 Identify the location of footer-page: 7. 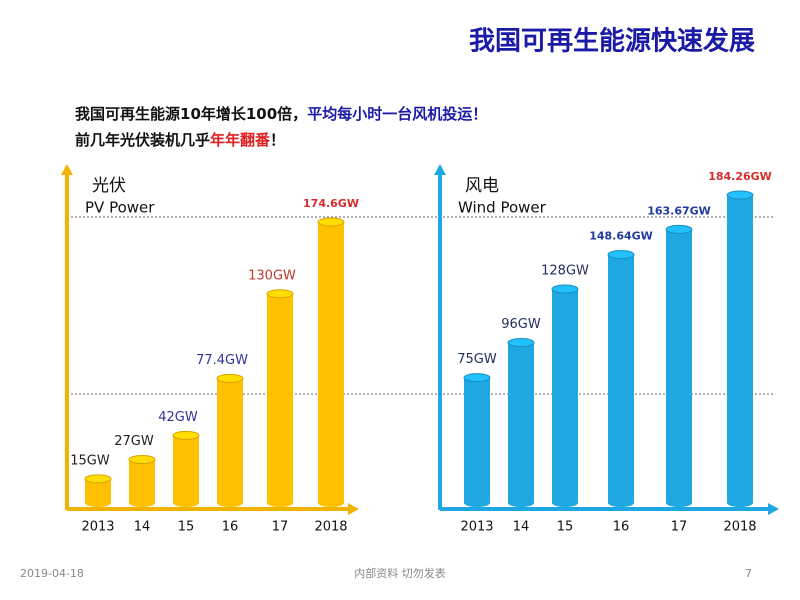
(748, 573).